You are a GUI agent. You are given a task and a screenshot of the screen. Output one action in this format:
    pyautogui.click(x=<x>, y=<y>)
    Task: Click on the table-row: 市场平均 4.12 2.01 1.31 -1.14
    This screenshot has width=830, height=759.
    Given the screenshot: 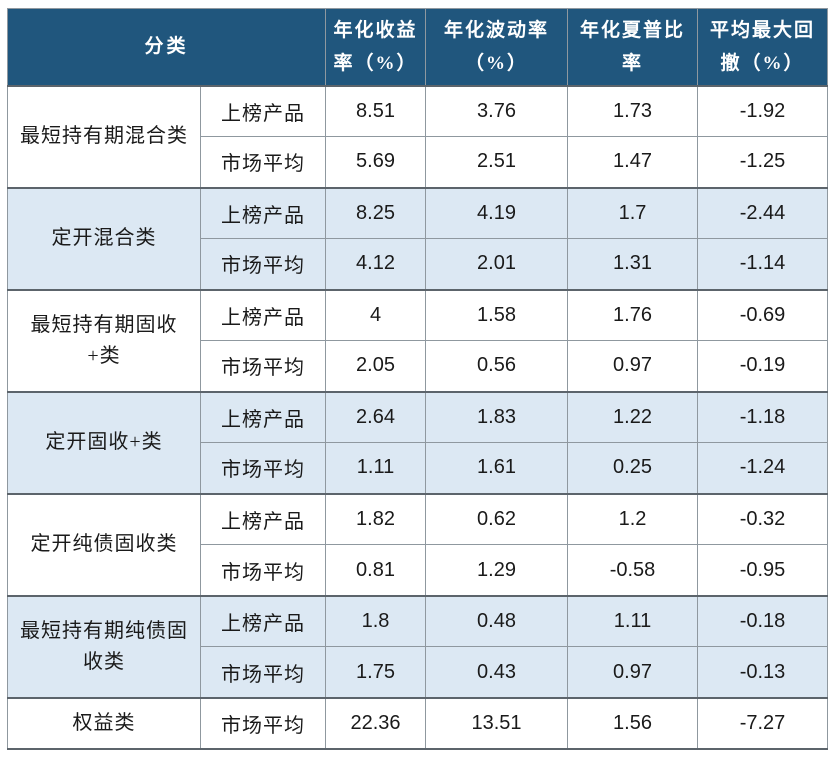 What is the action you would take?
    pyautogui.click(x=418, y=264)
    